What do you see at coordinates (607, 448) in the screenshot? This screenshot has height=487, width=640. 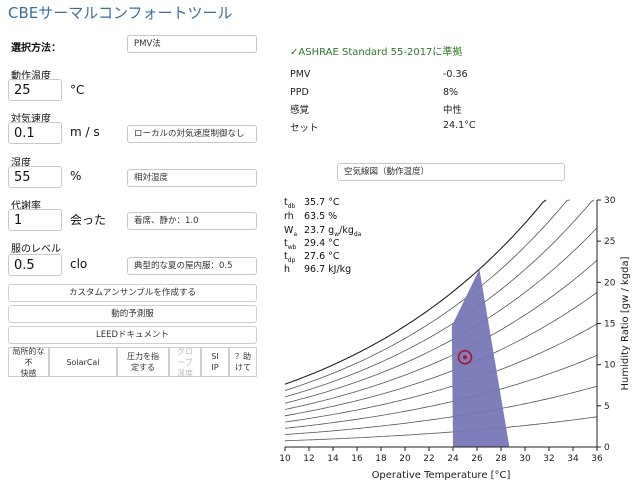 I see `y-tick-label: 0` at bounding box center [607, 448].